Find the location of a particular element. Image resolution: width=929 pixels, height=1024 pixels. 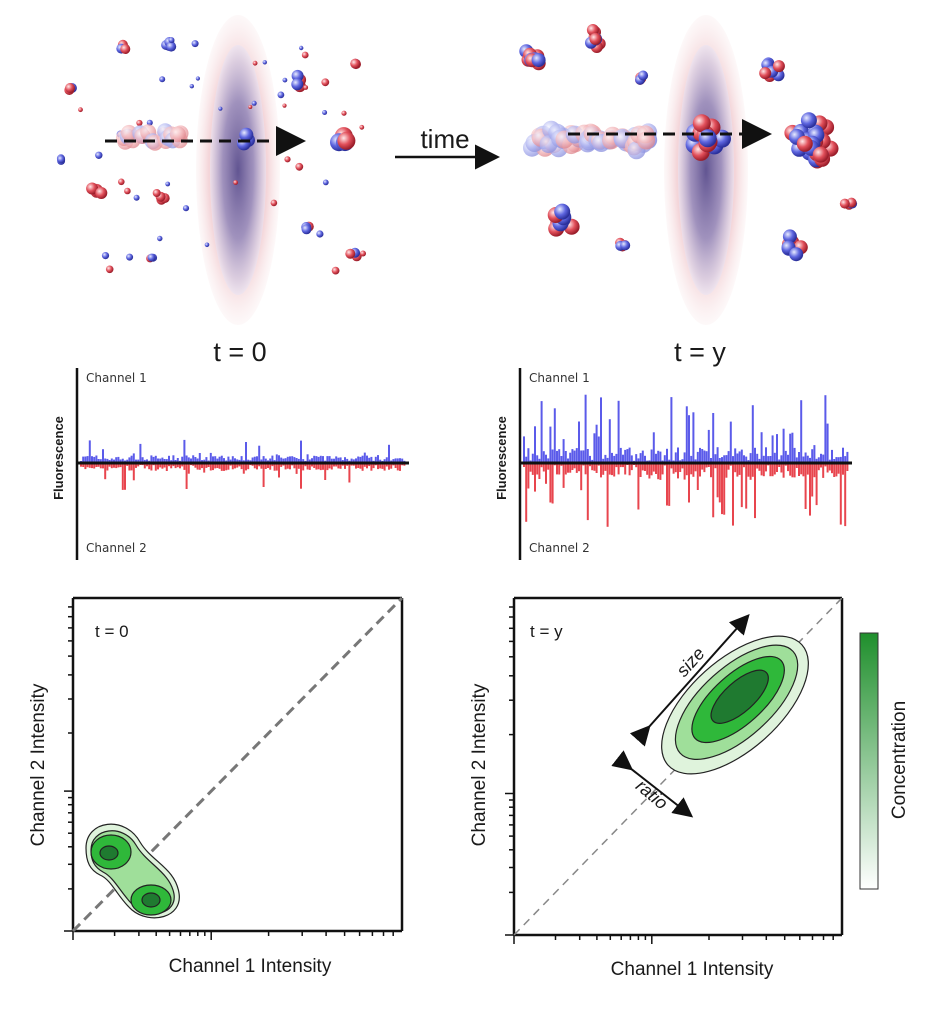

colorbar is located at coordinates (869, 761).